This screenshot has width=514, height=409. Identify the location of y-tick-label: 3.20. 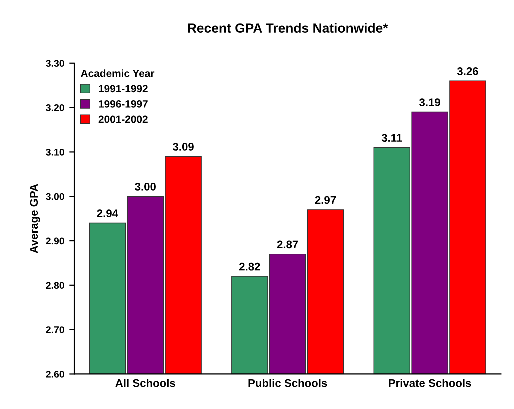
(55, 108).